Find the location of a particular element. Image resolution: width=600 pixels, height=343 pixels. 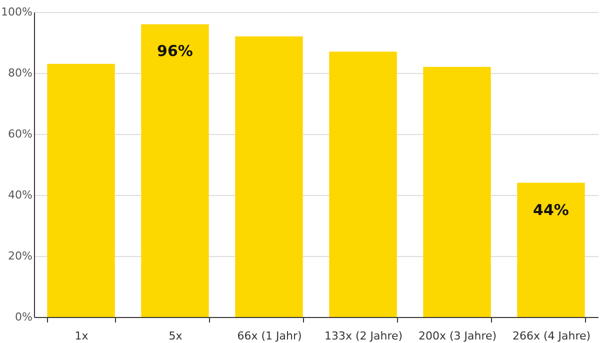

data-label: 44% is located at coordinates (551, 209).